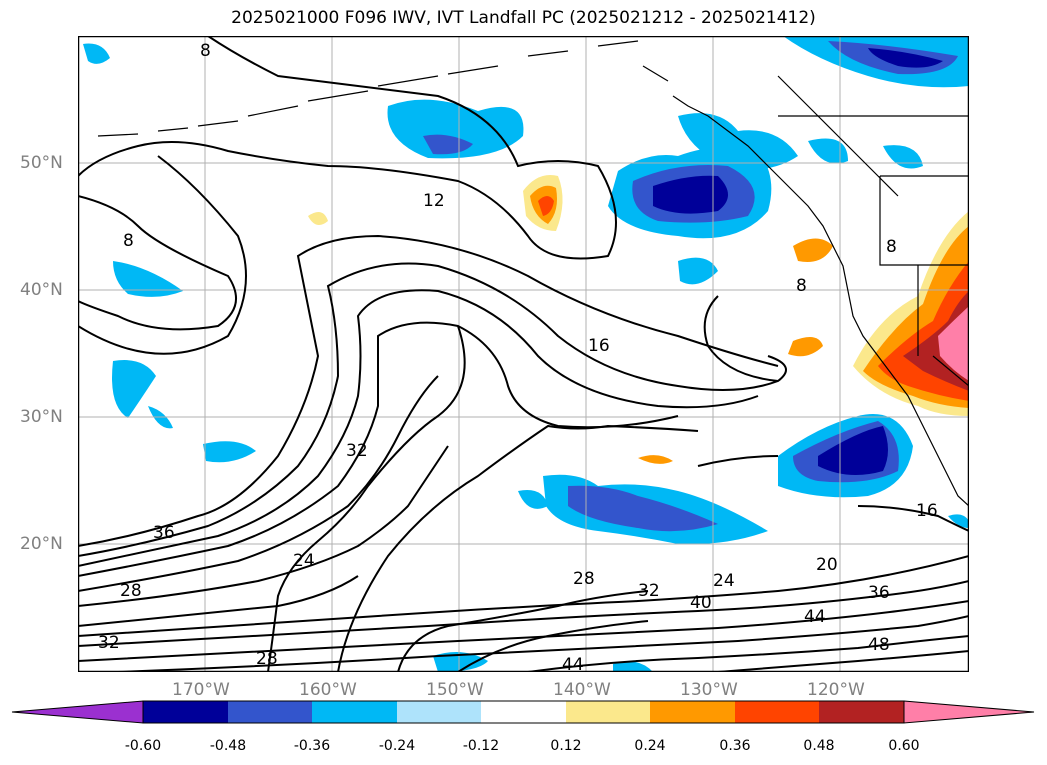 This screenshot has width=1047, height=765. What do you see at coordinates (41, 290) in the screenshot?
I see `lat-label-40: 40°N` at bounding box center [41, 290].